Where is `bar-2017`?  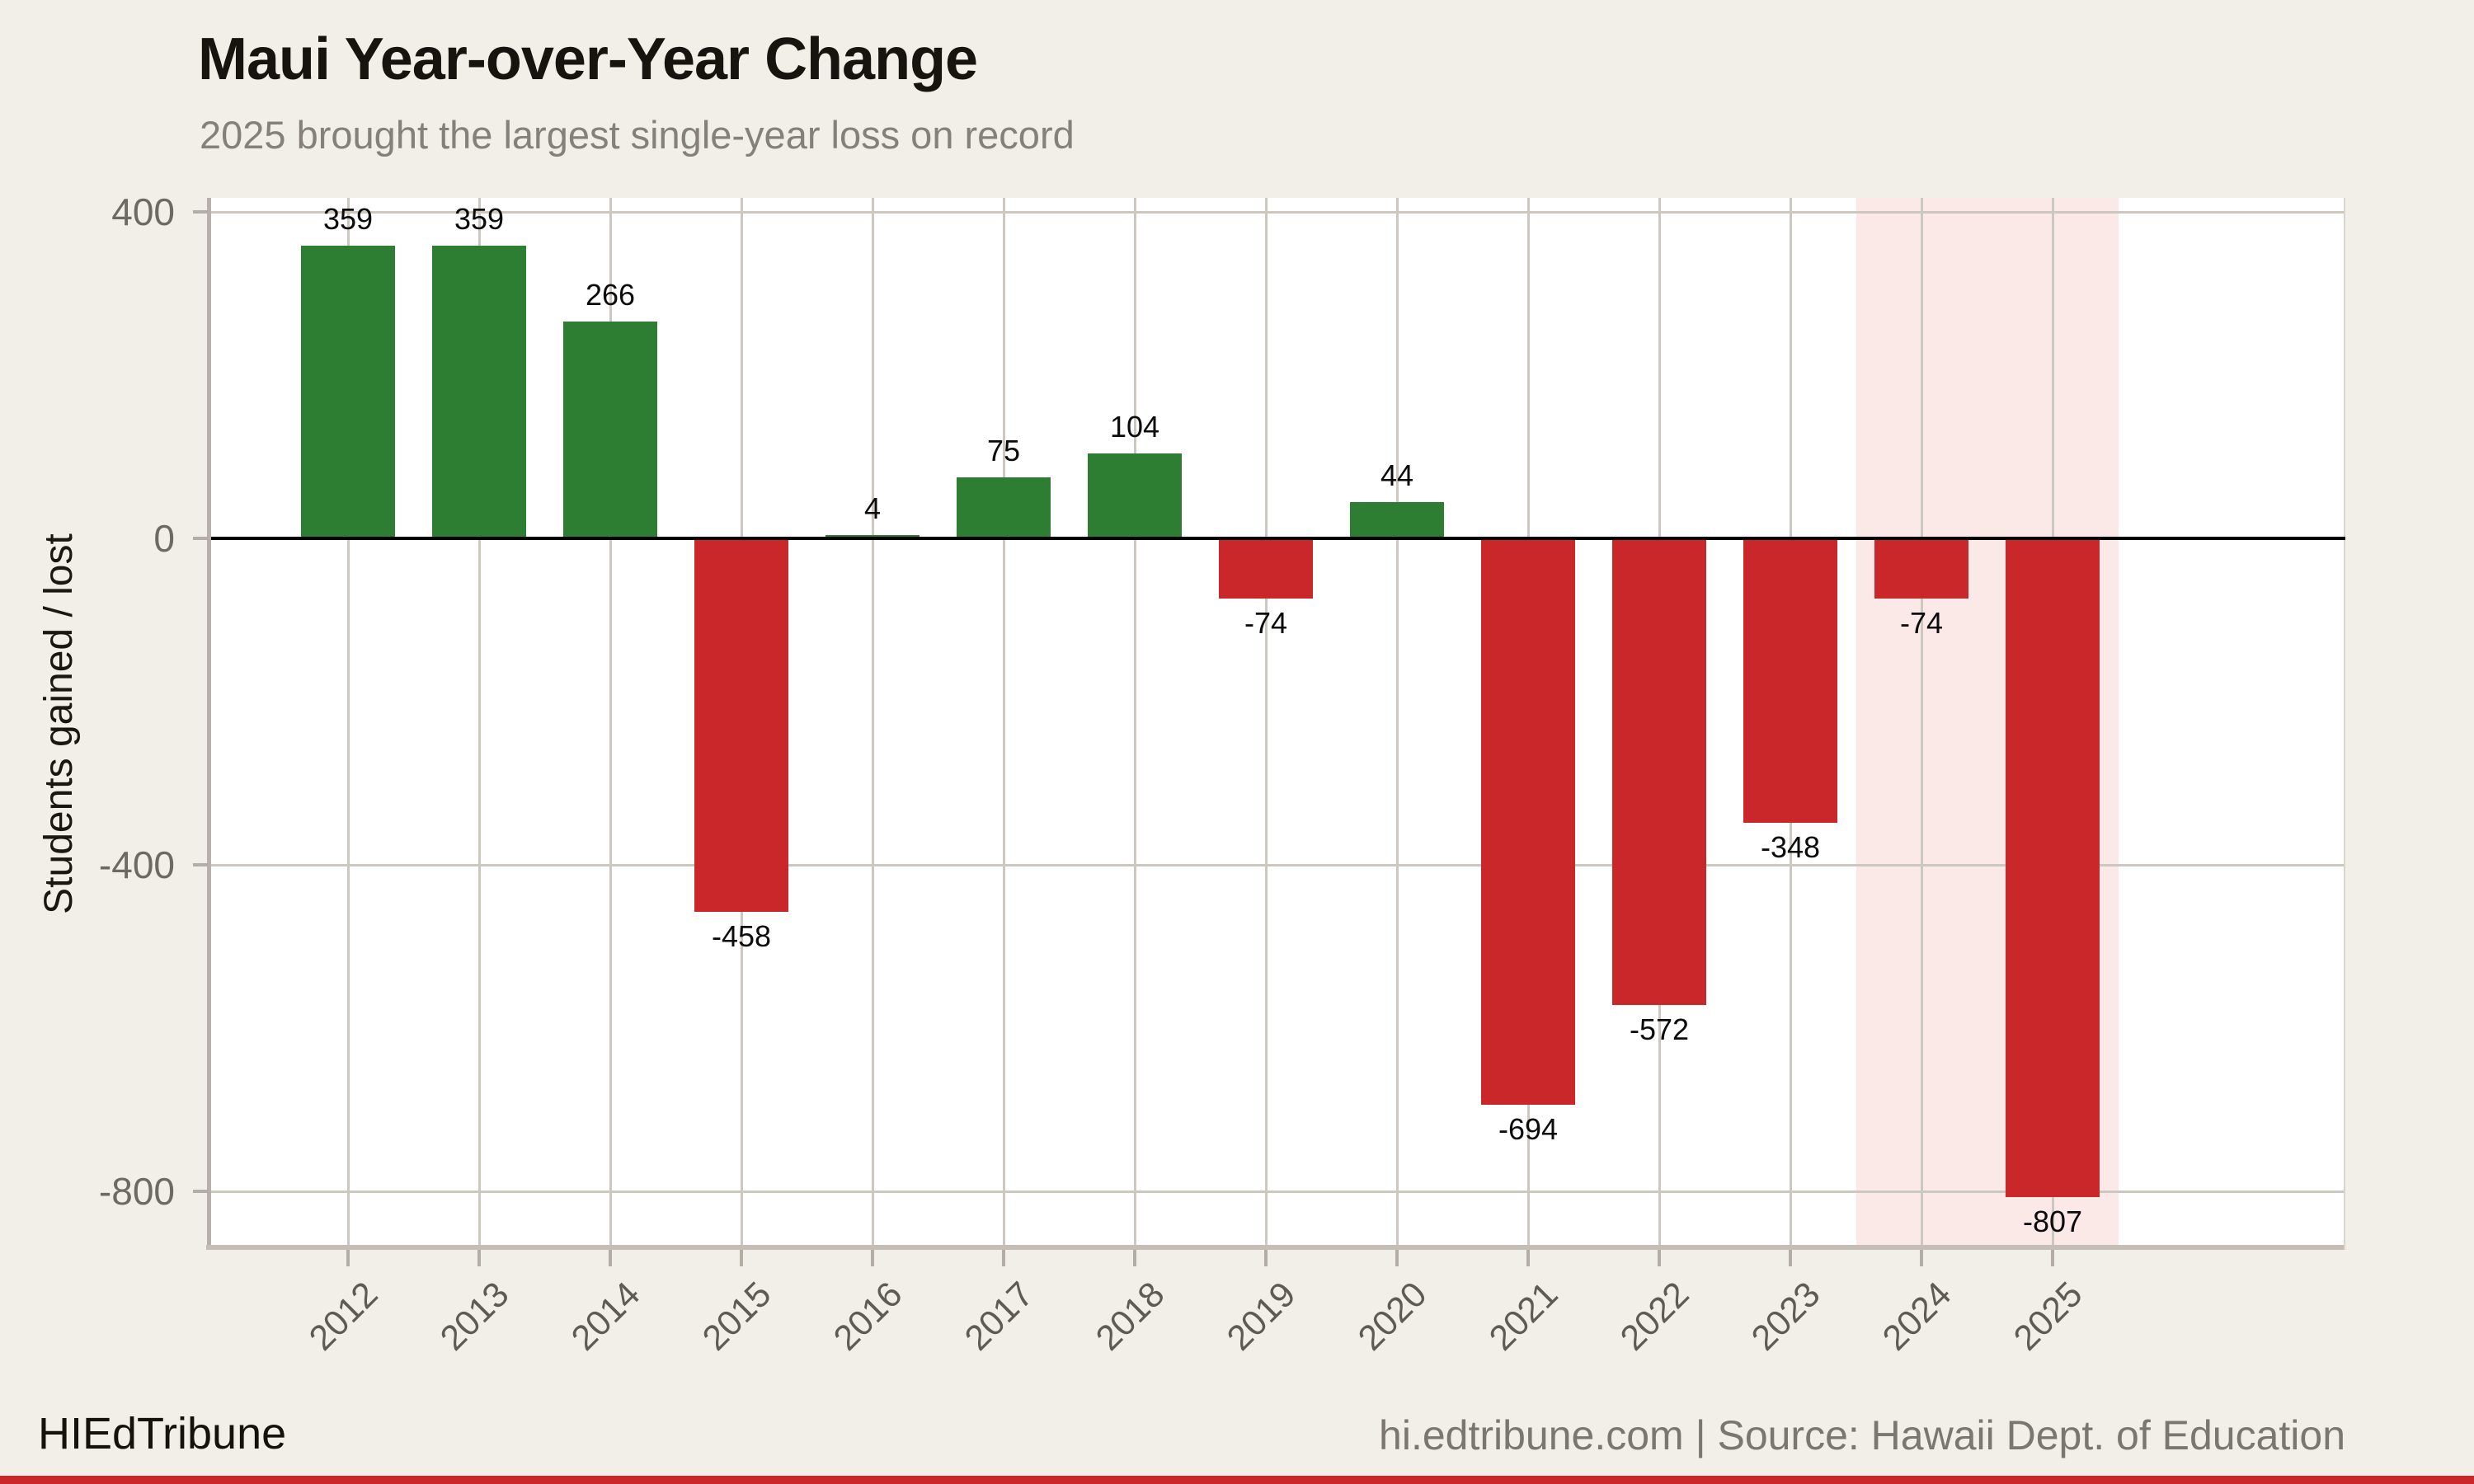 bar-2017 is located at coordinates (1004, 508).